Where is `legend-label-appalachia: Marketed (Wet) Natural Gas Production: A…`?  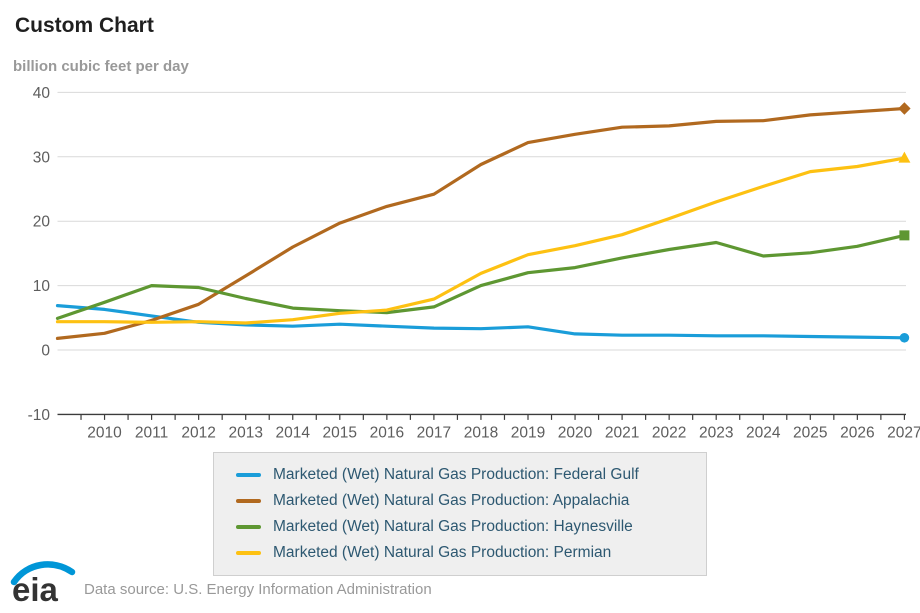
legend-label-appalachia: Marketed (Wet) Natural Gas Production: A… is located at coordinates (451, 500).